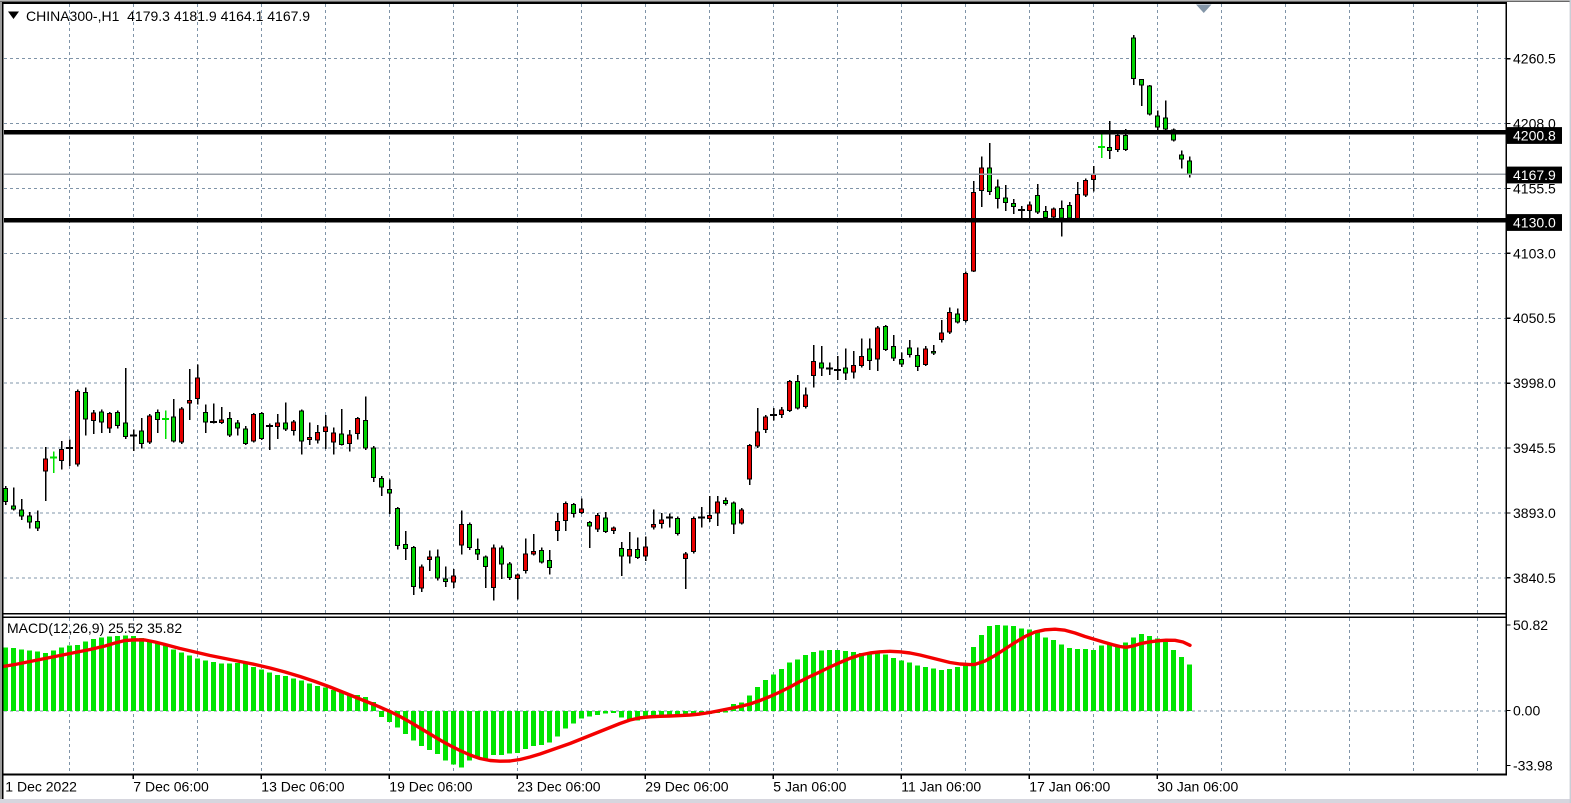  What do you see at coordinates (1534, 318) in the screenshot?
I see `svg-text: 4050.5` at bounding box center [1534, 318].